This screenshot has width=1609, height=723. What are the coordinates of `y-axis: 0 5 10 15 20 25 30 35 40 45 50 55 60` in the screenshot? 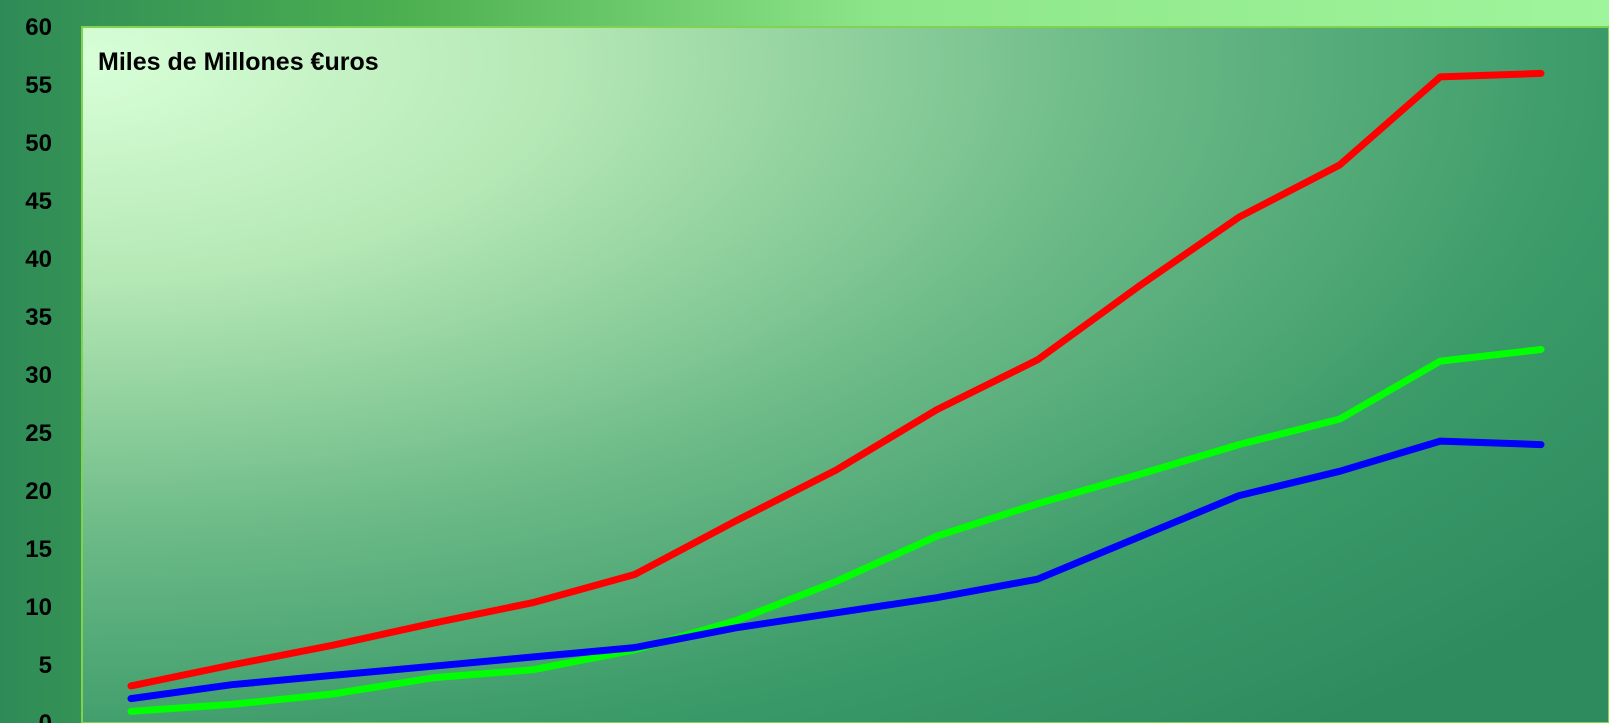 It's located at (38, 368).